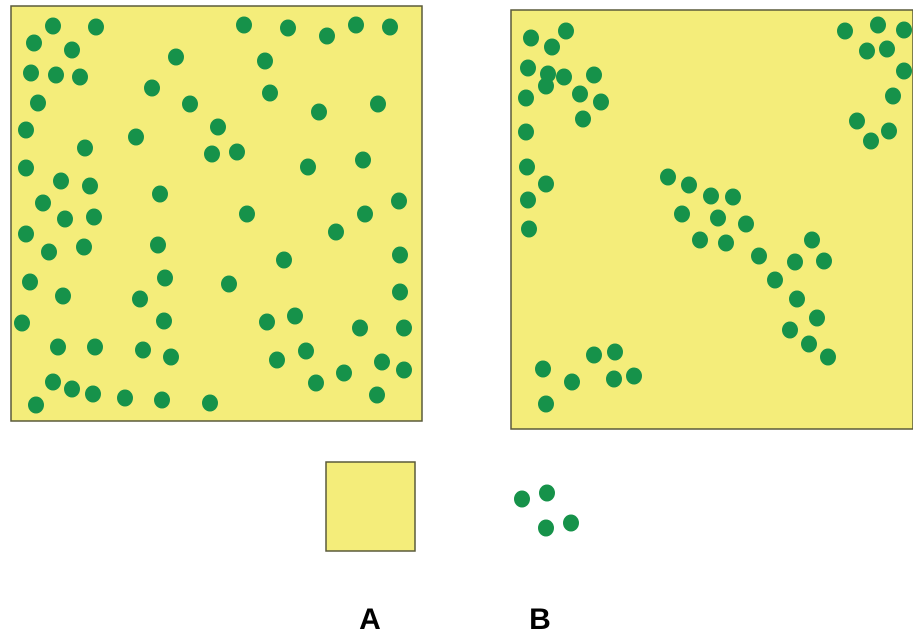 The height and width of the screenshot is (634, 913). What do you see at coordinates (370, 506) in the screenshot?
I see `legend-yellow-square` at bounding box center [370, 506].